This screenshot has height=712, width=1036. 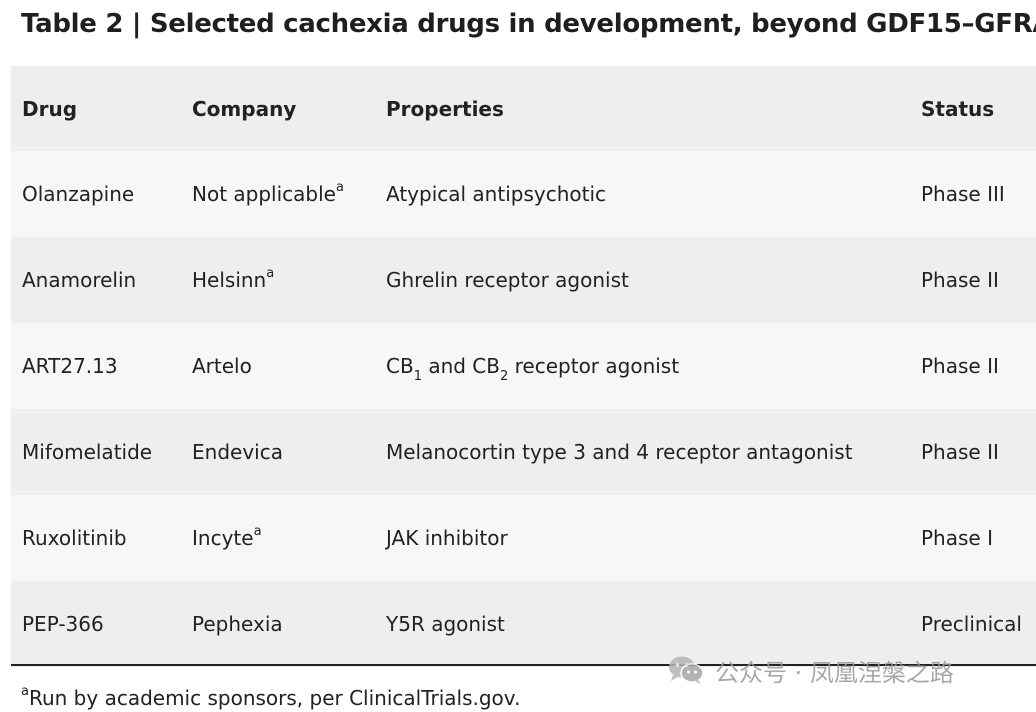 What do you see at coordinates (445, 624) in the screenshot?
I see `properties-cell: Y5R agonist` at bounding box center [445, 624].